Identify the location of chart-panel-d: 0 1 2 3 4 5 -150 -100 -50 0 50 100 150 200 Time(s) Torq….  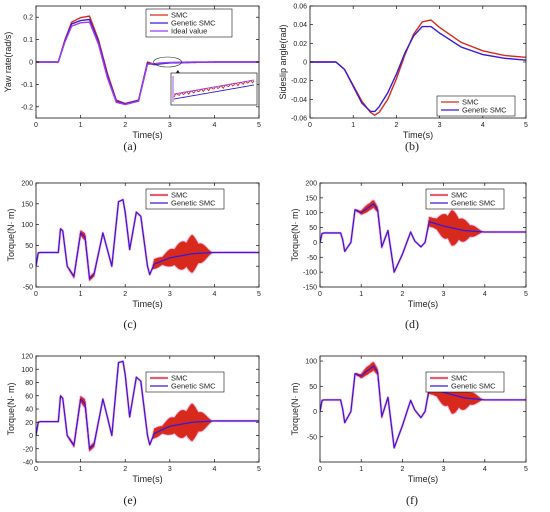
(409, 256).